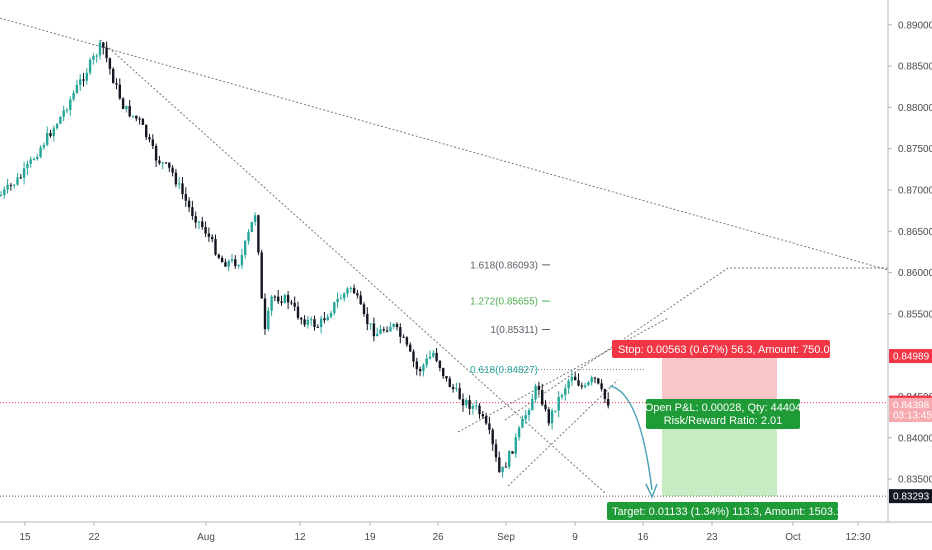  I want to click on fib-label: 1.618(0.86093), so click(504, 265).